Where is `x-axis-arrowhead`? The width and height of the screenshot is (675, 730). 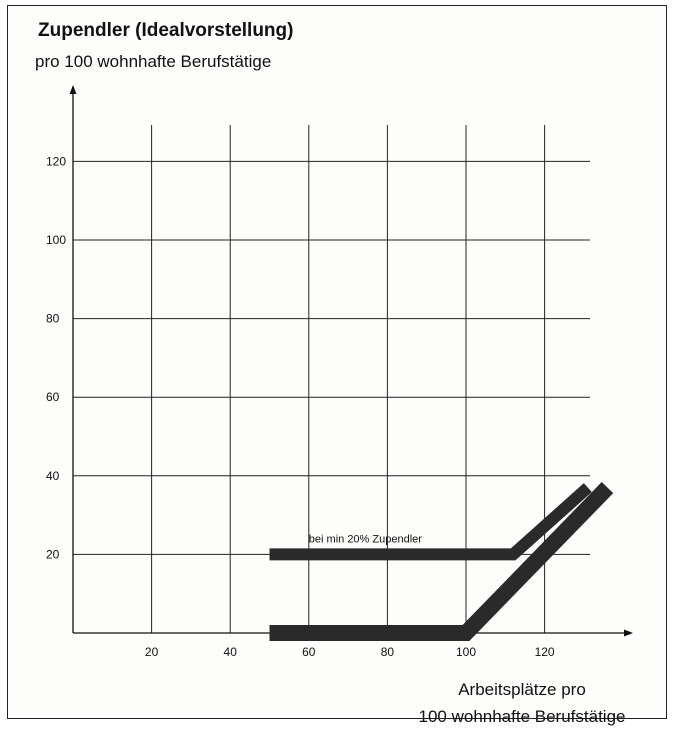 x-axis-arrowhead is located at coordinates (628, 633).